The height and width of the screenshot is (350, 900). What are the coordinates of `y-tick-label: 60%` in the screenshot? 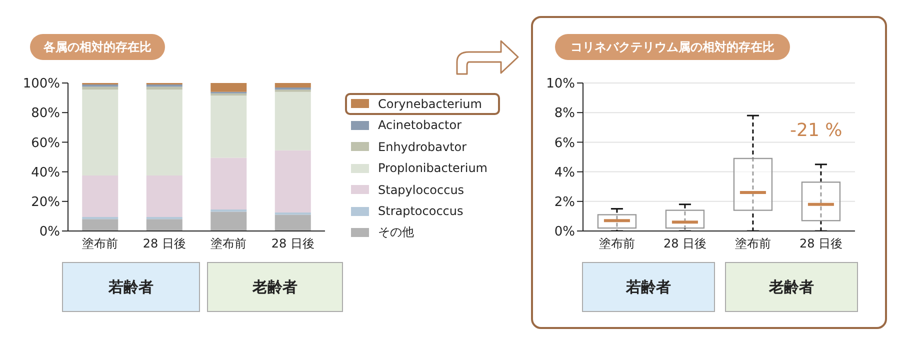 It's located at (45, 143).